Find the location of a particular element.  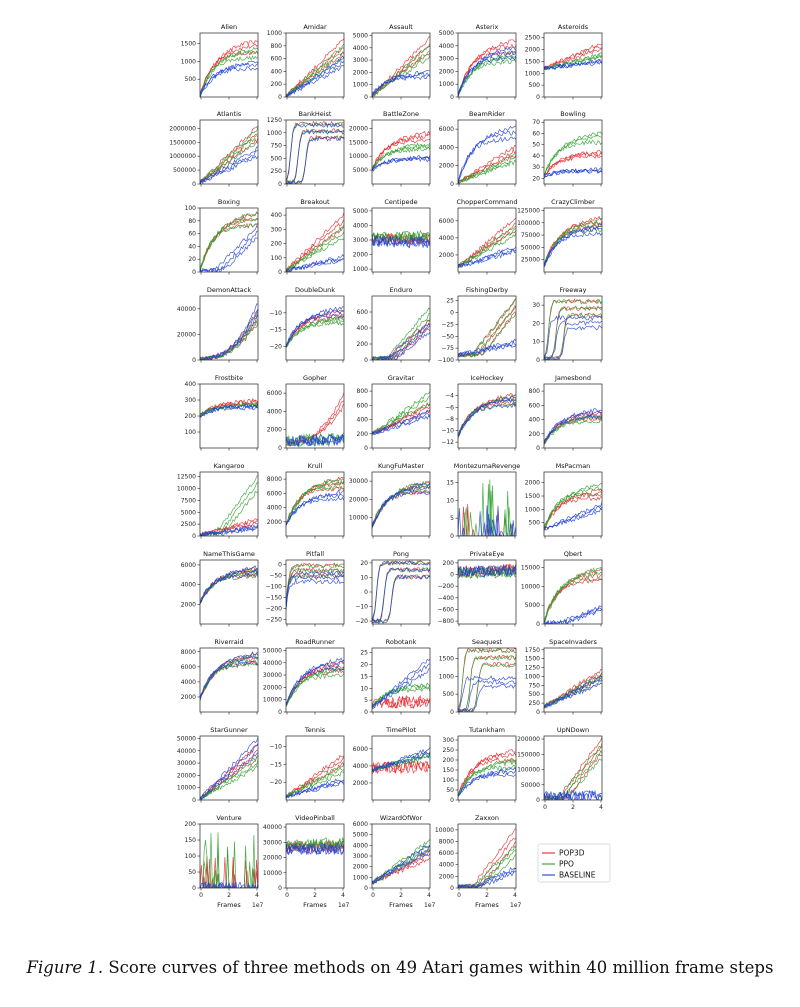

panel-tennis: Tennis −20 −15 −10 is located at coordinates (307, 764).